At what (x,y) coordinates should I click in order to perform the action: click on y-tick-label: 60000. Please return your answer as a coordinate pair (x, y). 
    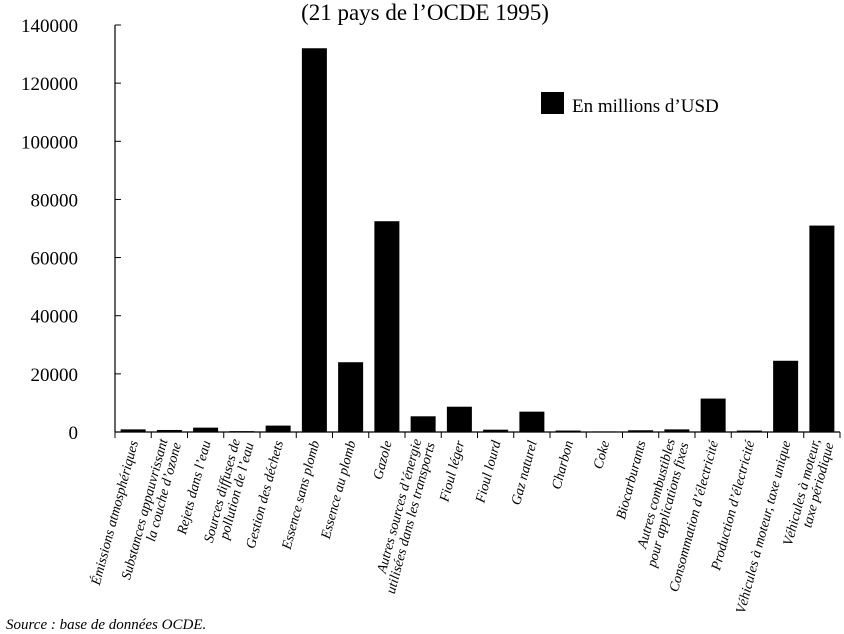
    Looking at the image, I should click on (55, 259).